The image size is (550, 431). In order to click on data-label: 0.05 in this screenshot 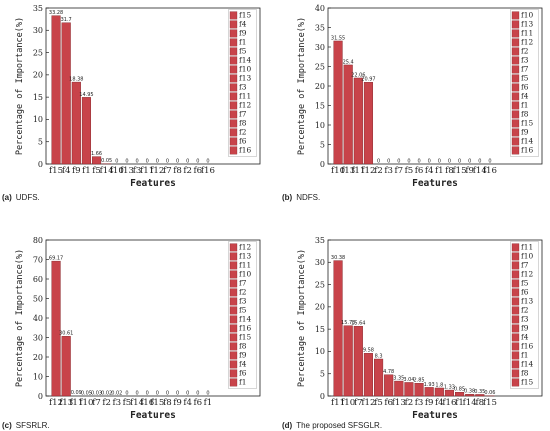, I will do `click(106, 161)`.